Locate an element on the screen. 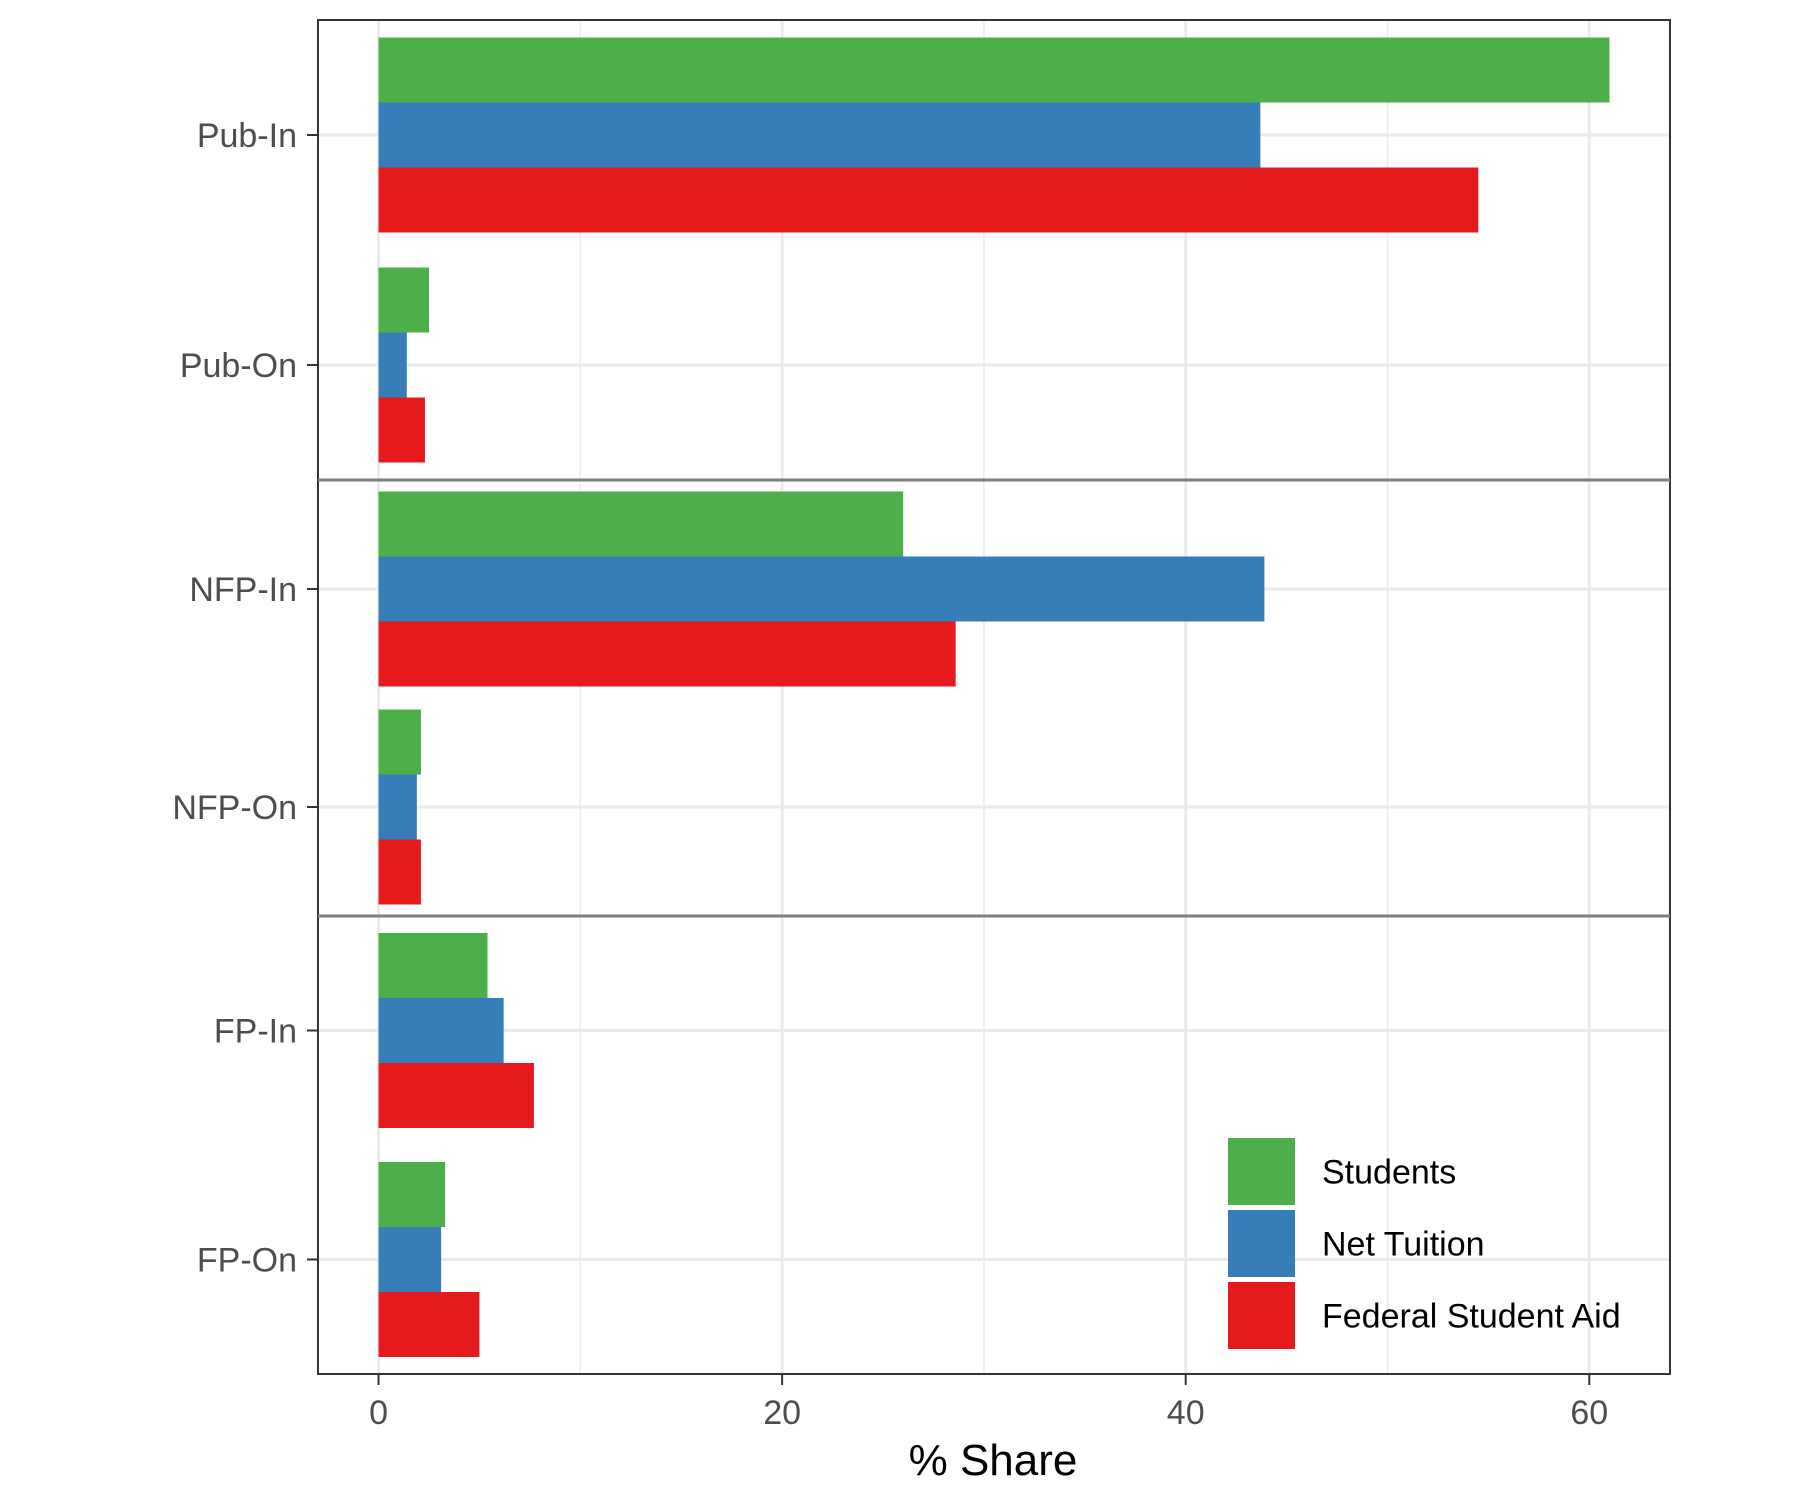 The width and height of the screenshot is (1800, 1500). bar-pub-on-net-tuition is located at coordinates (392, 365).